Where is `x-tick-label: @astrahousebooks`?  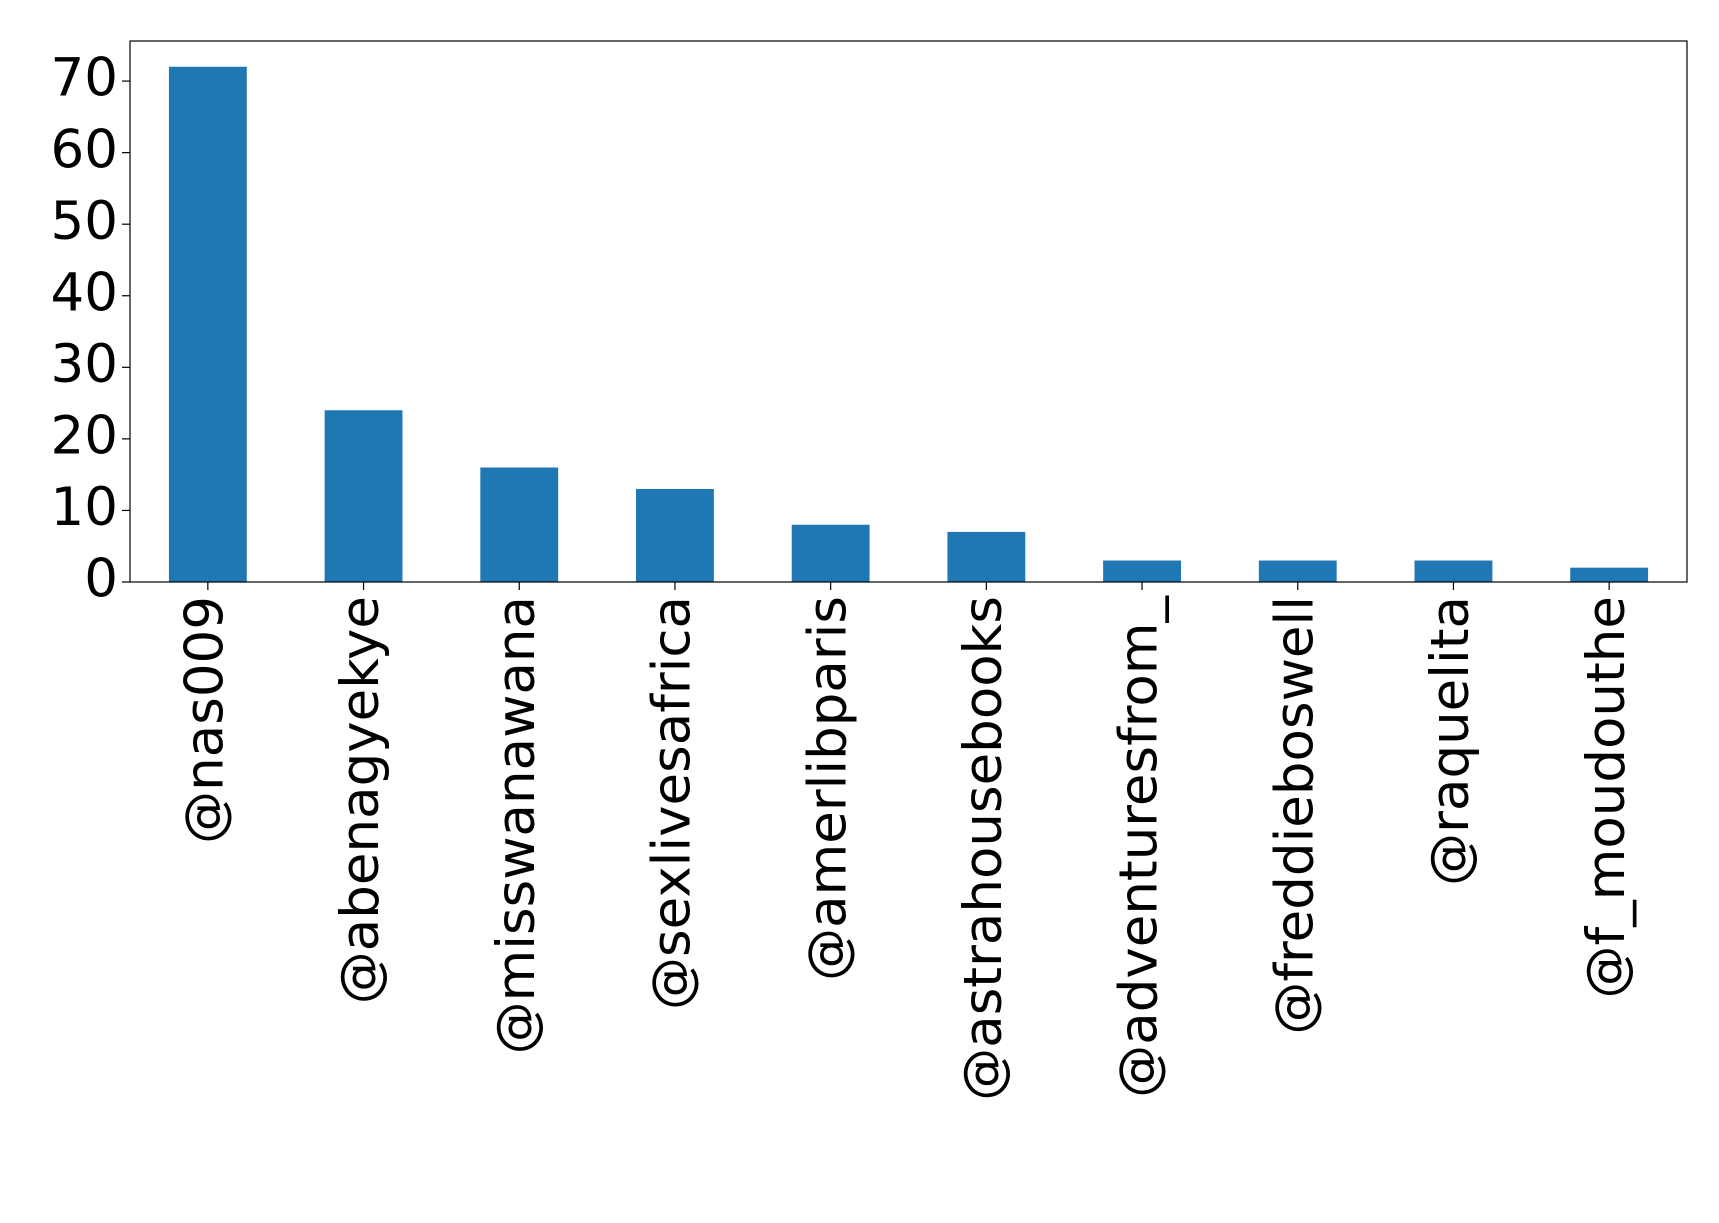
x-tick-label: @astrahousebooks is located at coordinates (983, 848).